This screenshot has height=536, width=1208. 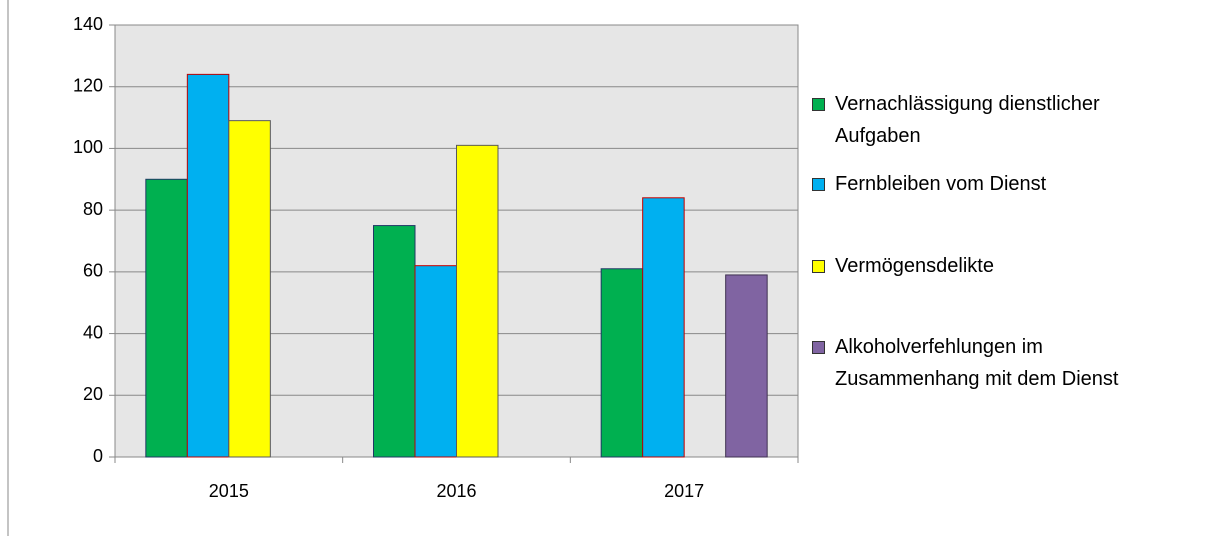 I want to click on legend-label: Vernachlässigung dienstlicher Aufgaben, so click(x=967, y=120).